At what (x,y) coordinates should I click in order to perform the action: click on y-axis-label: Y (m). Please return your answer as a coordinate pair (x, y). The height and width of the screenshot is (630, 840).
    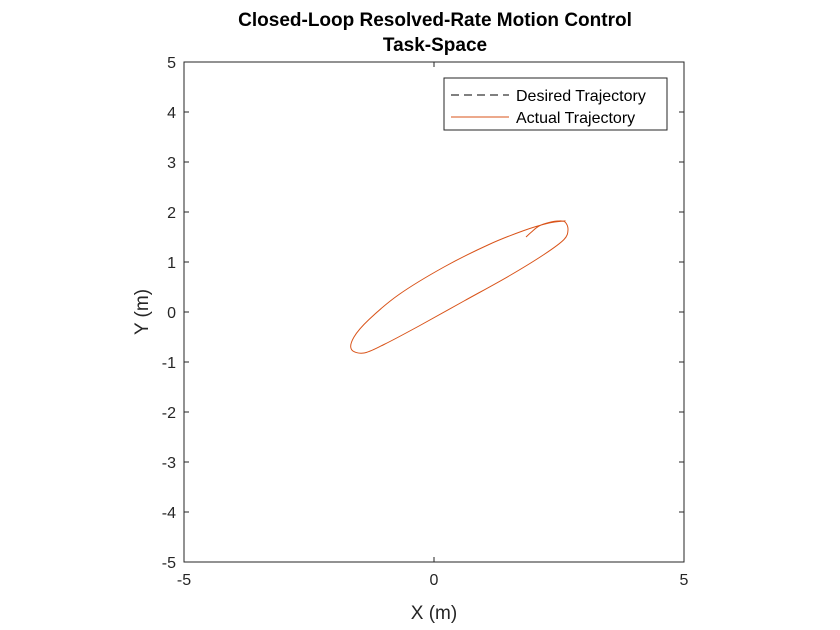
    Looking at the image, I should click on (142, 312).